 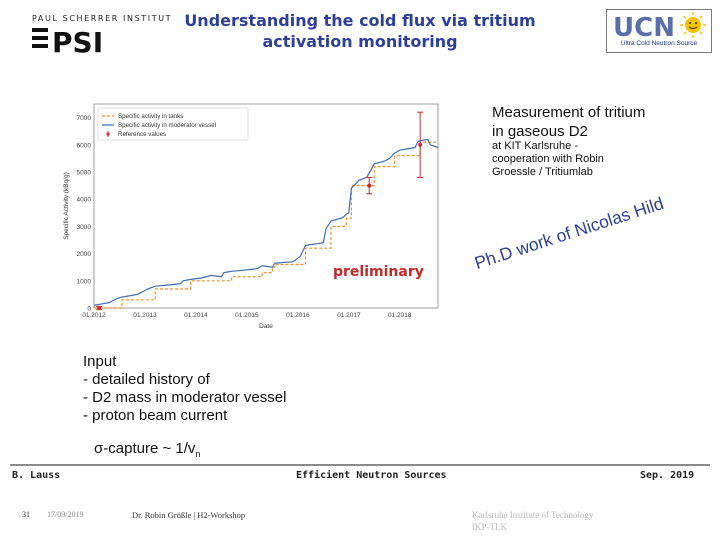 I want to click on footer-divider, so click(x=360, y=465).